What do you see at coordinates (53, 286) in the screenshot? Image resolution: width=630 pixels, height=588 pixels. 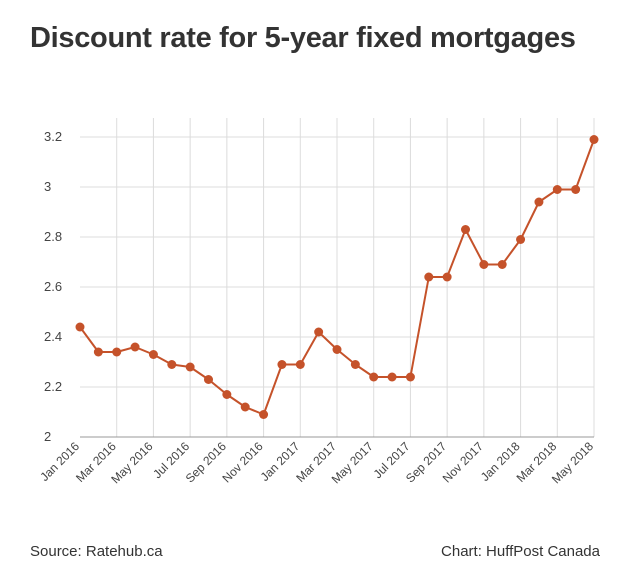 I see `y-tick-label: 2.6` at bounding box center [53, 286].